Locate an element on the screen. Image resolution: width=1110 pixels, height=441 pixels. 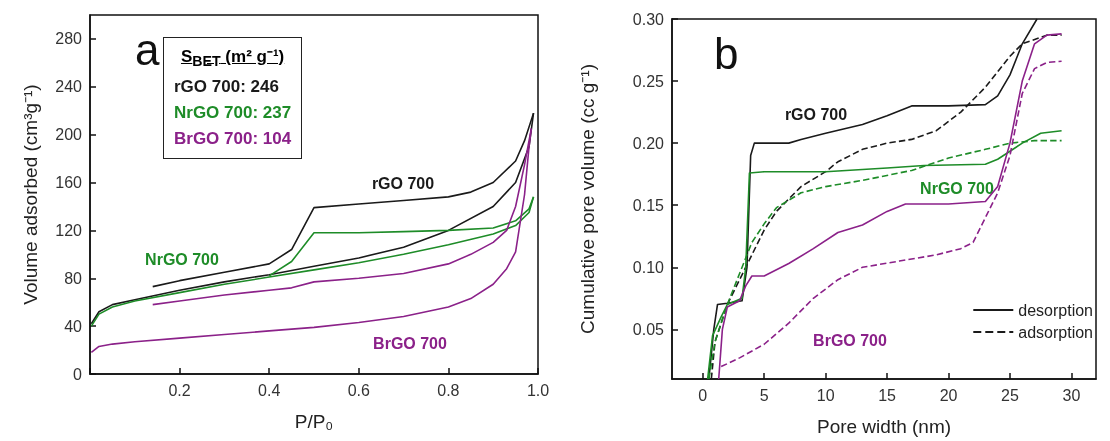
y-tick-label: 120 is located at coordinates (69, 230).